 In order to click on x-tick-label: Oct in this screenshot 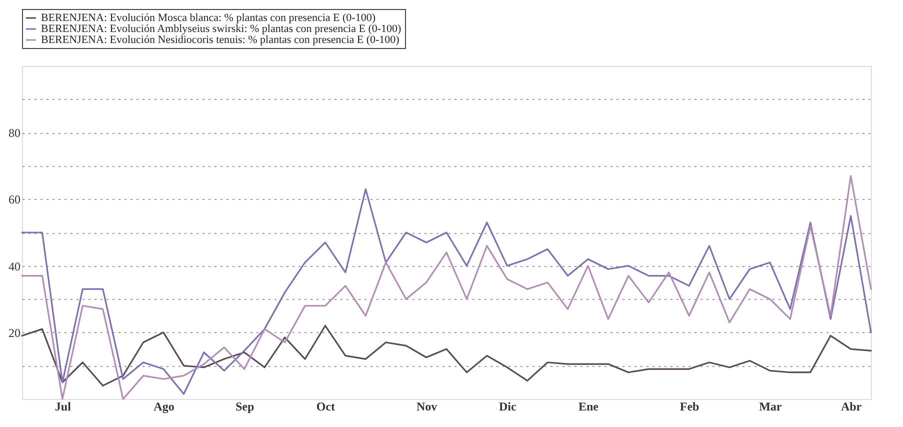, I will do `click(326, 407)`.